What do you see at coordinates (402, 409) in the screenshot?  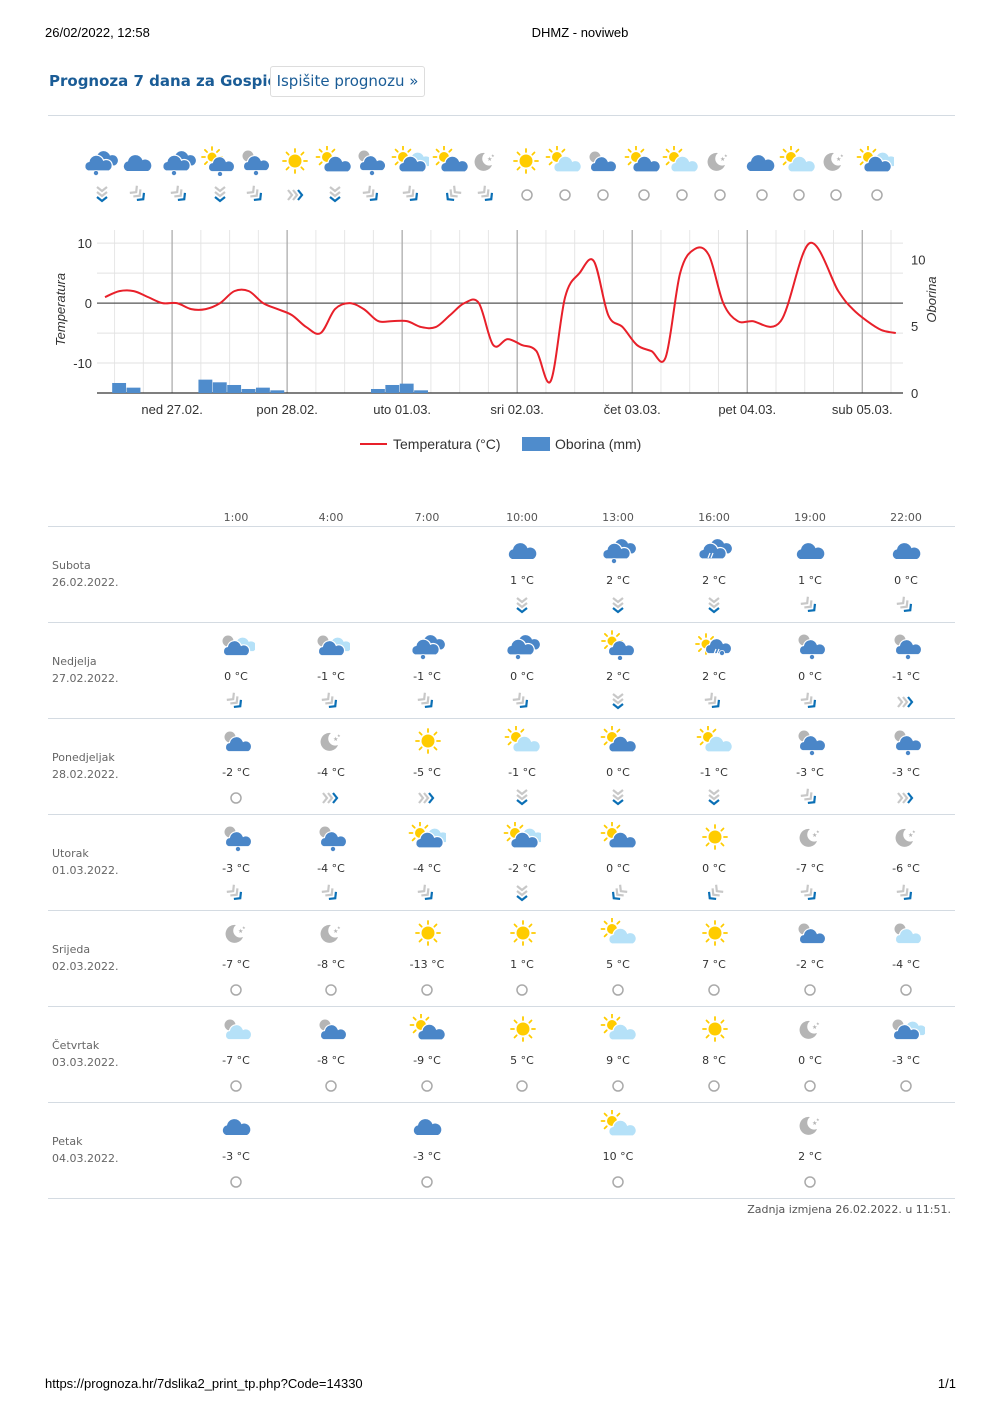 I see `x-tick-label: uto 01.03.` at bounding box center [402, 409].